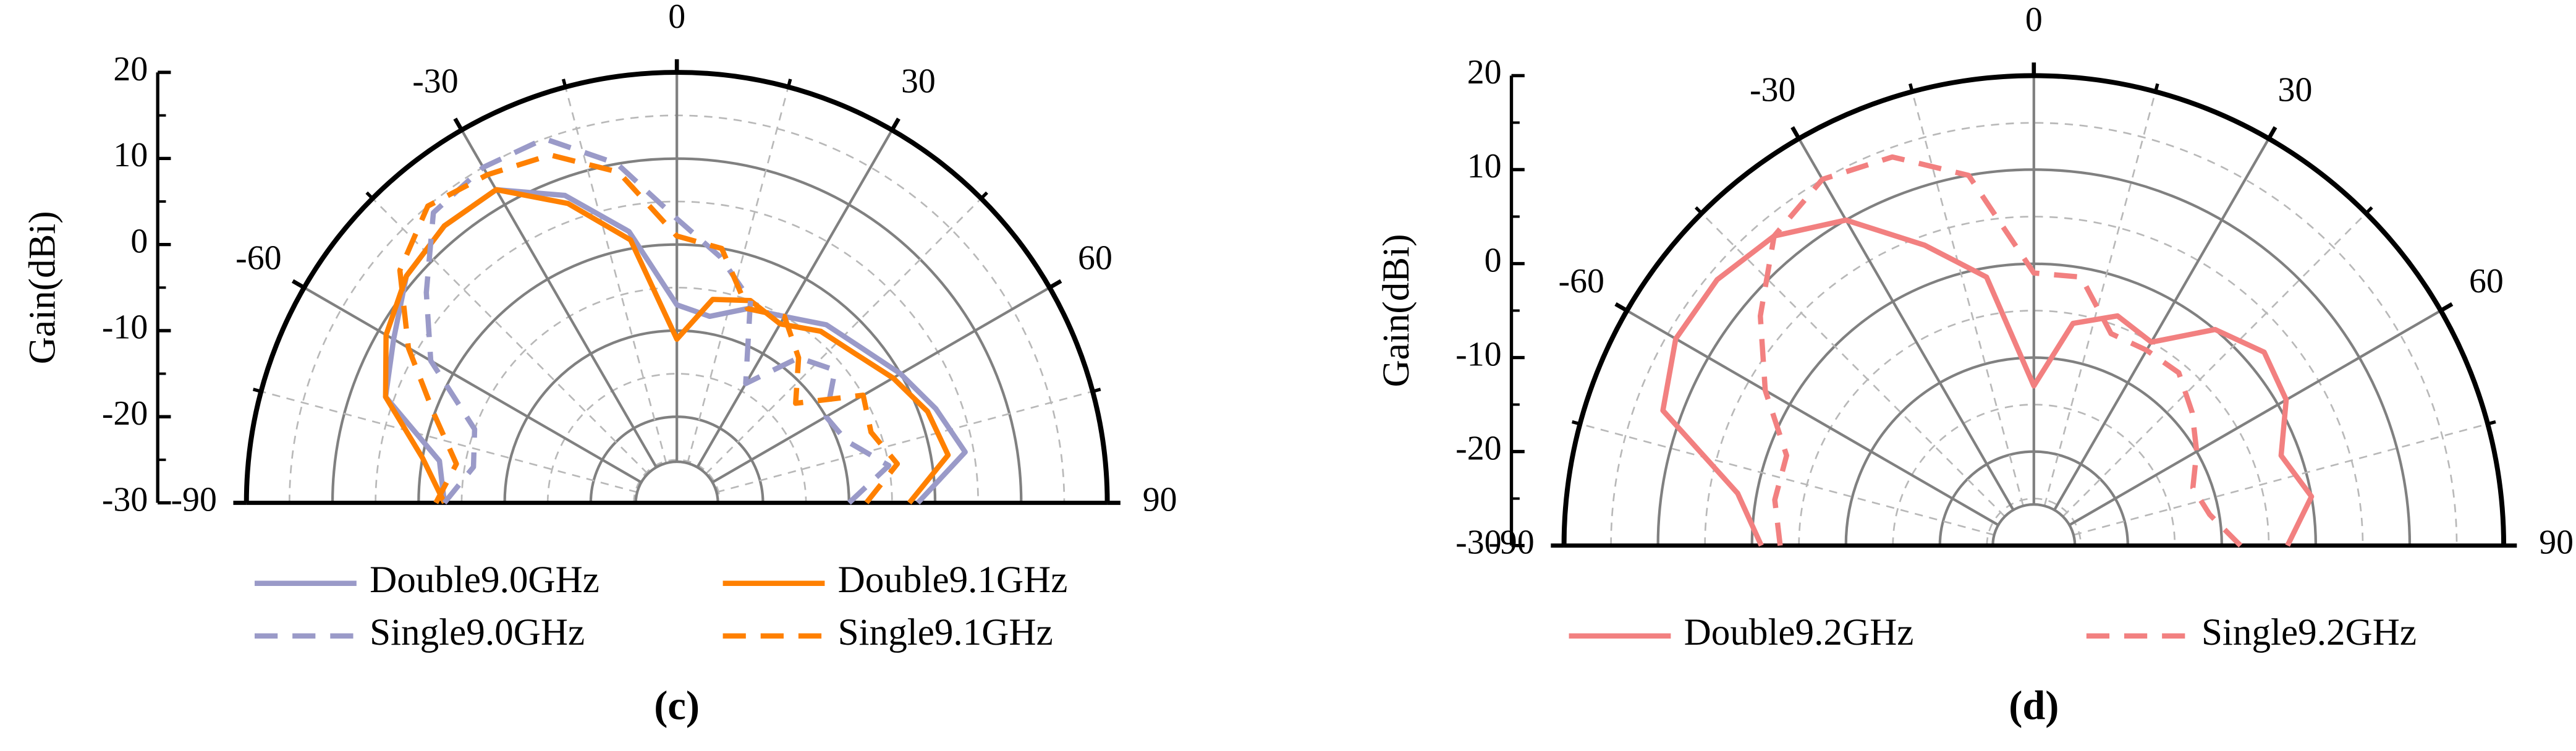  What do you see at coordinates (2034, 706) in the screenshot?
I see `caption: (d)` at bounding box center [2034, 706].